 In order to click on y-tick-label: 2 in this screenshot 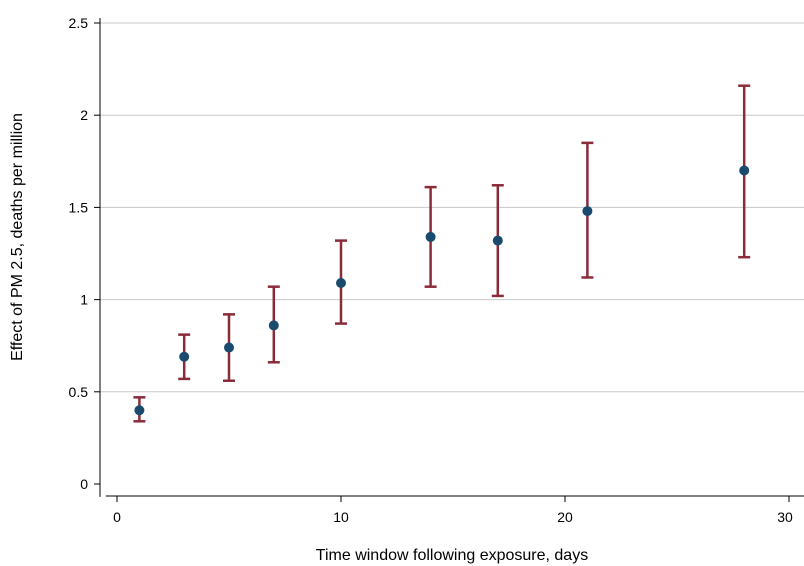, I will do `click(84, 115)`.